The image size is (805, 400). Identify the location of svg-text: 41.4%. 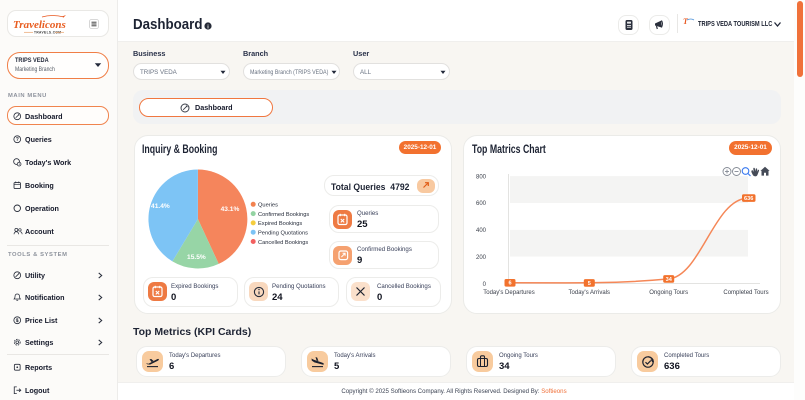
(160, 206).